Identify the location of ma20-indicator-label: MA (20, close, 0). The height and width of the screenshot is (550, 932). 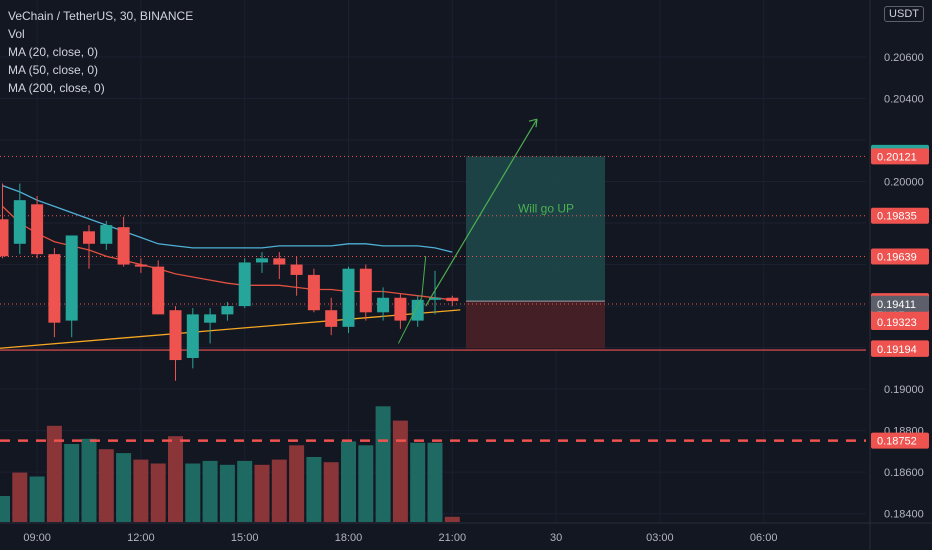
(53, 52).